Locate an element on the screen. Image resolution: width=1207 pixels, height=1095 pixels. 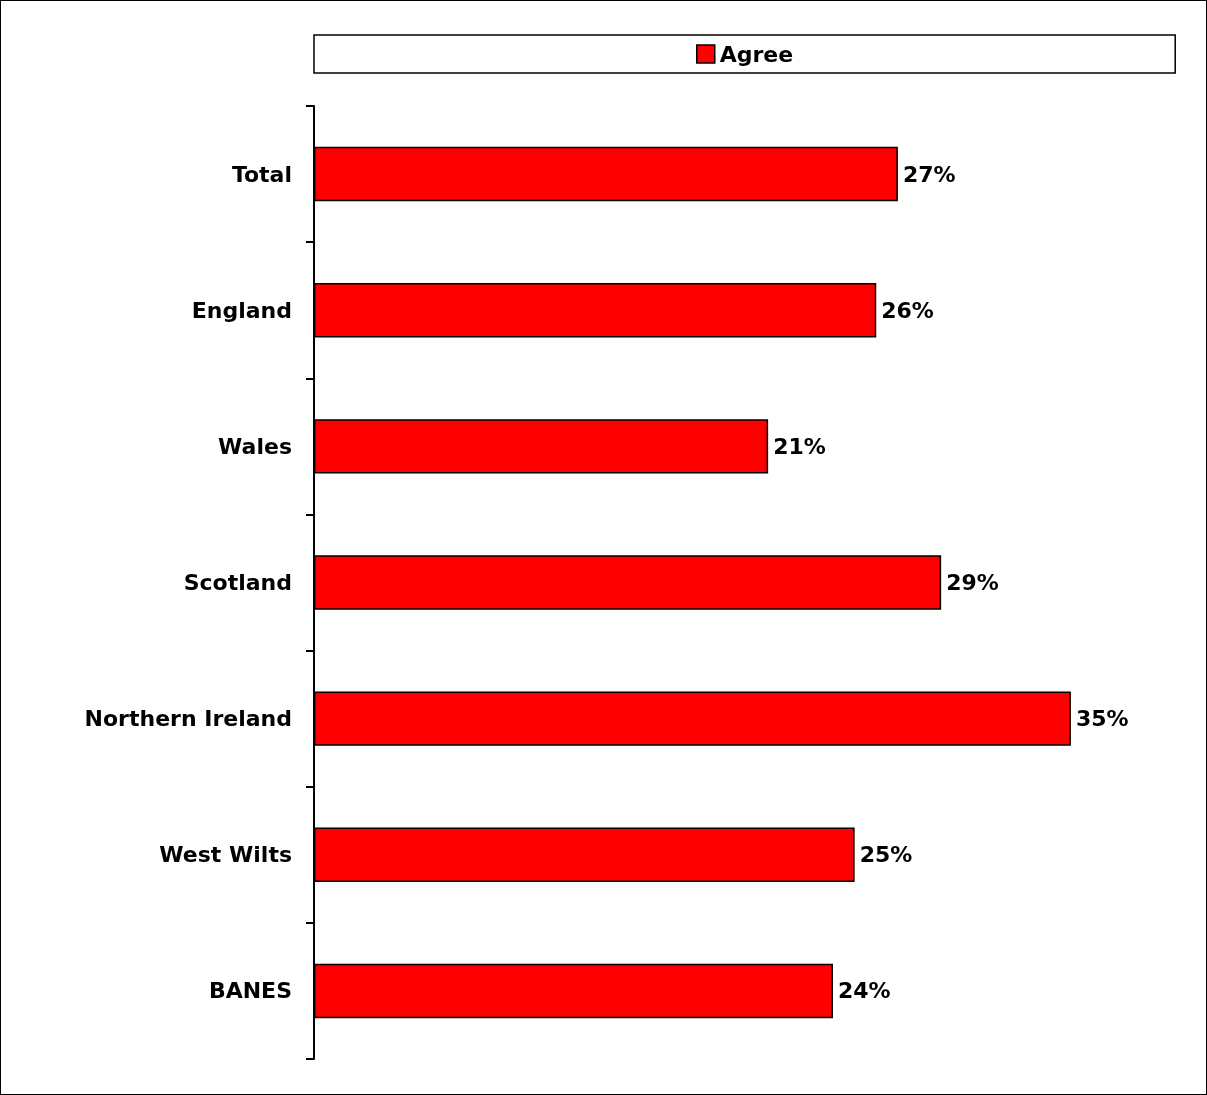
data-label: 35% is located at coordinates (1102, 719).